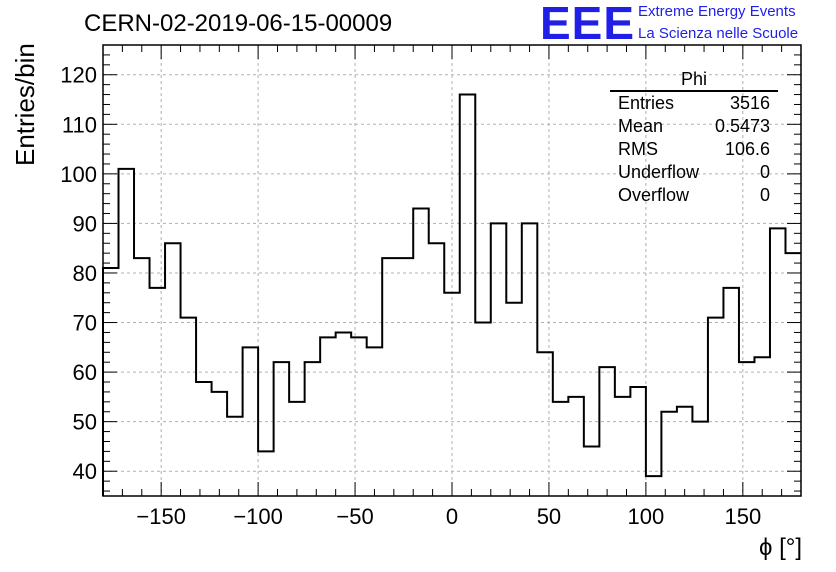 The image size is (836, 572). I want to click on y-tick-label: 120, so click(78, 75).